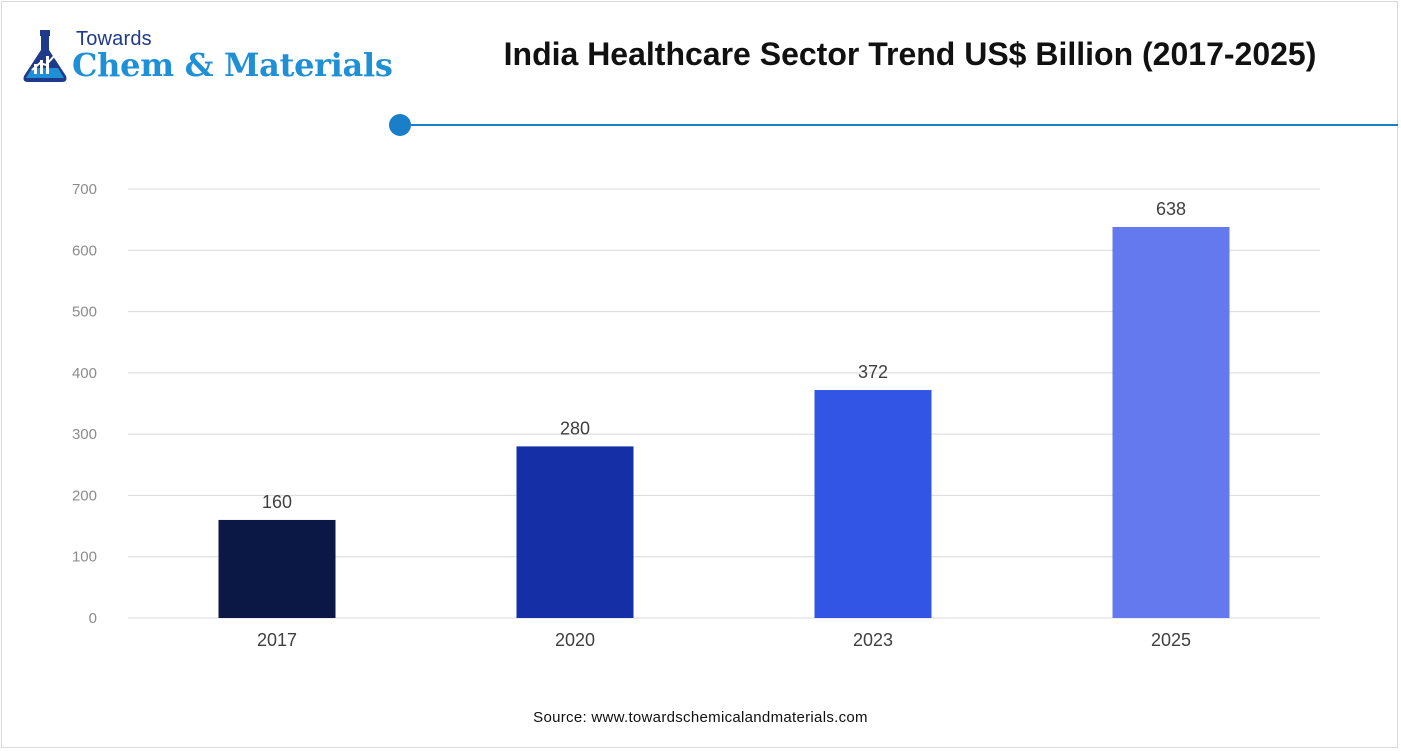 Image resolution: width=1401 pixels, height=751 pixels. Describe the element at coordinates (84, 557) in the screenshot. I see `y-tick-label: 100` at that location.